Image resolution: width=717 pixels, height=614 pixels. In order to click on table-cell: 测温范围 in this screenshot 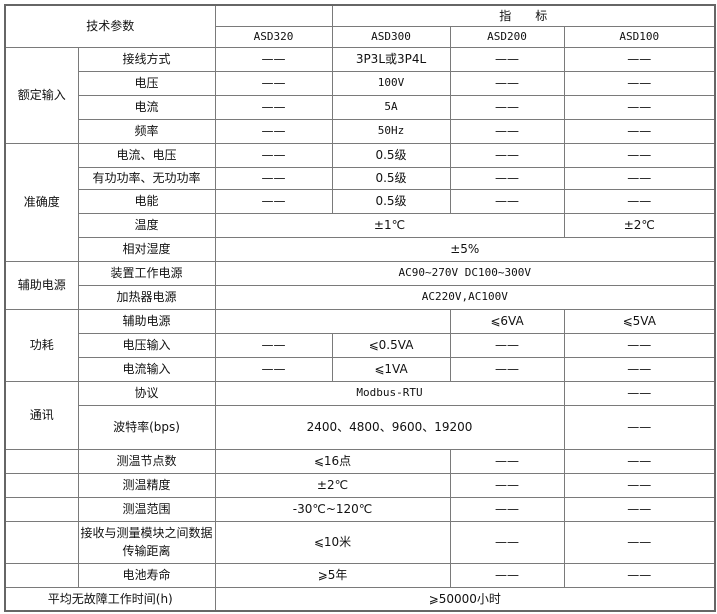, I will do `click(146, 509)`.